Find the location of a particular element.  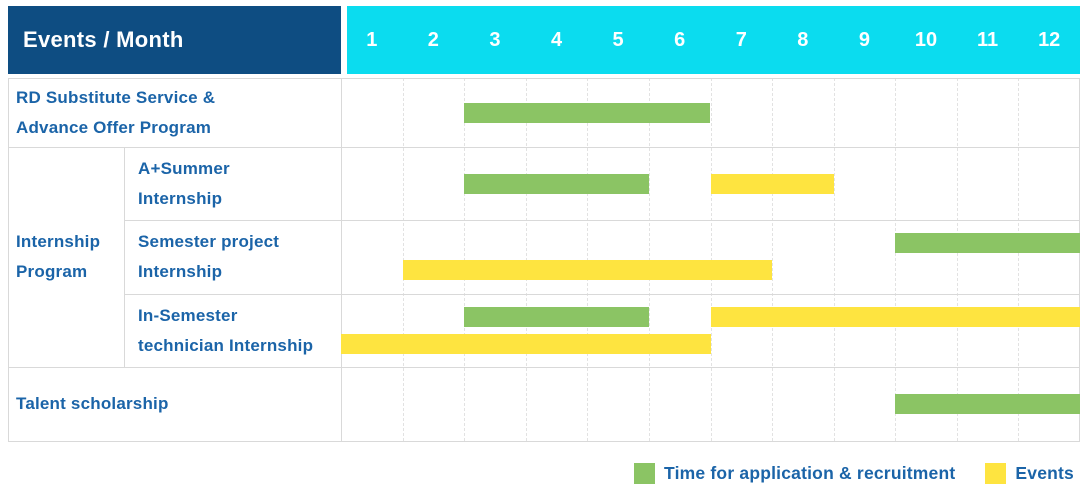

group-label: Internship Program is located at coordinates (58, 256).